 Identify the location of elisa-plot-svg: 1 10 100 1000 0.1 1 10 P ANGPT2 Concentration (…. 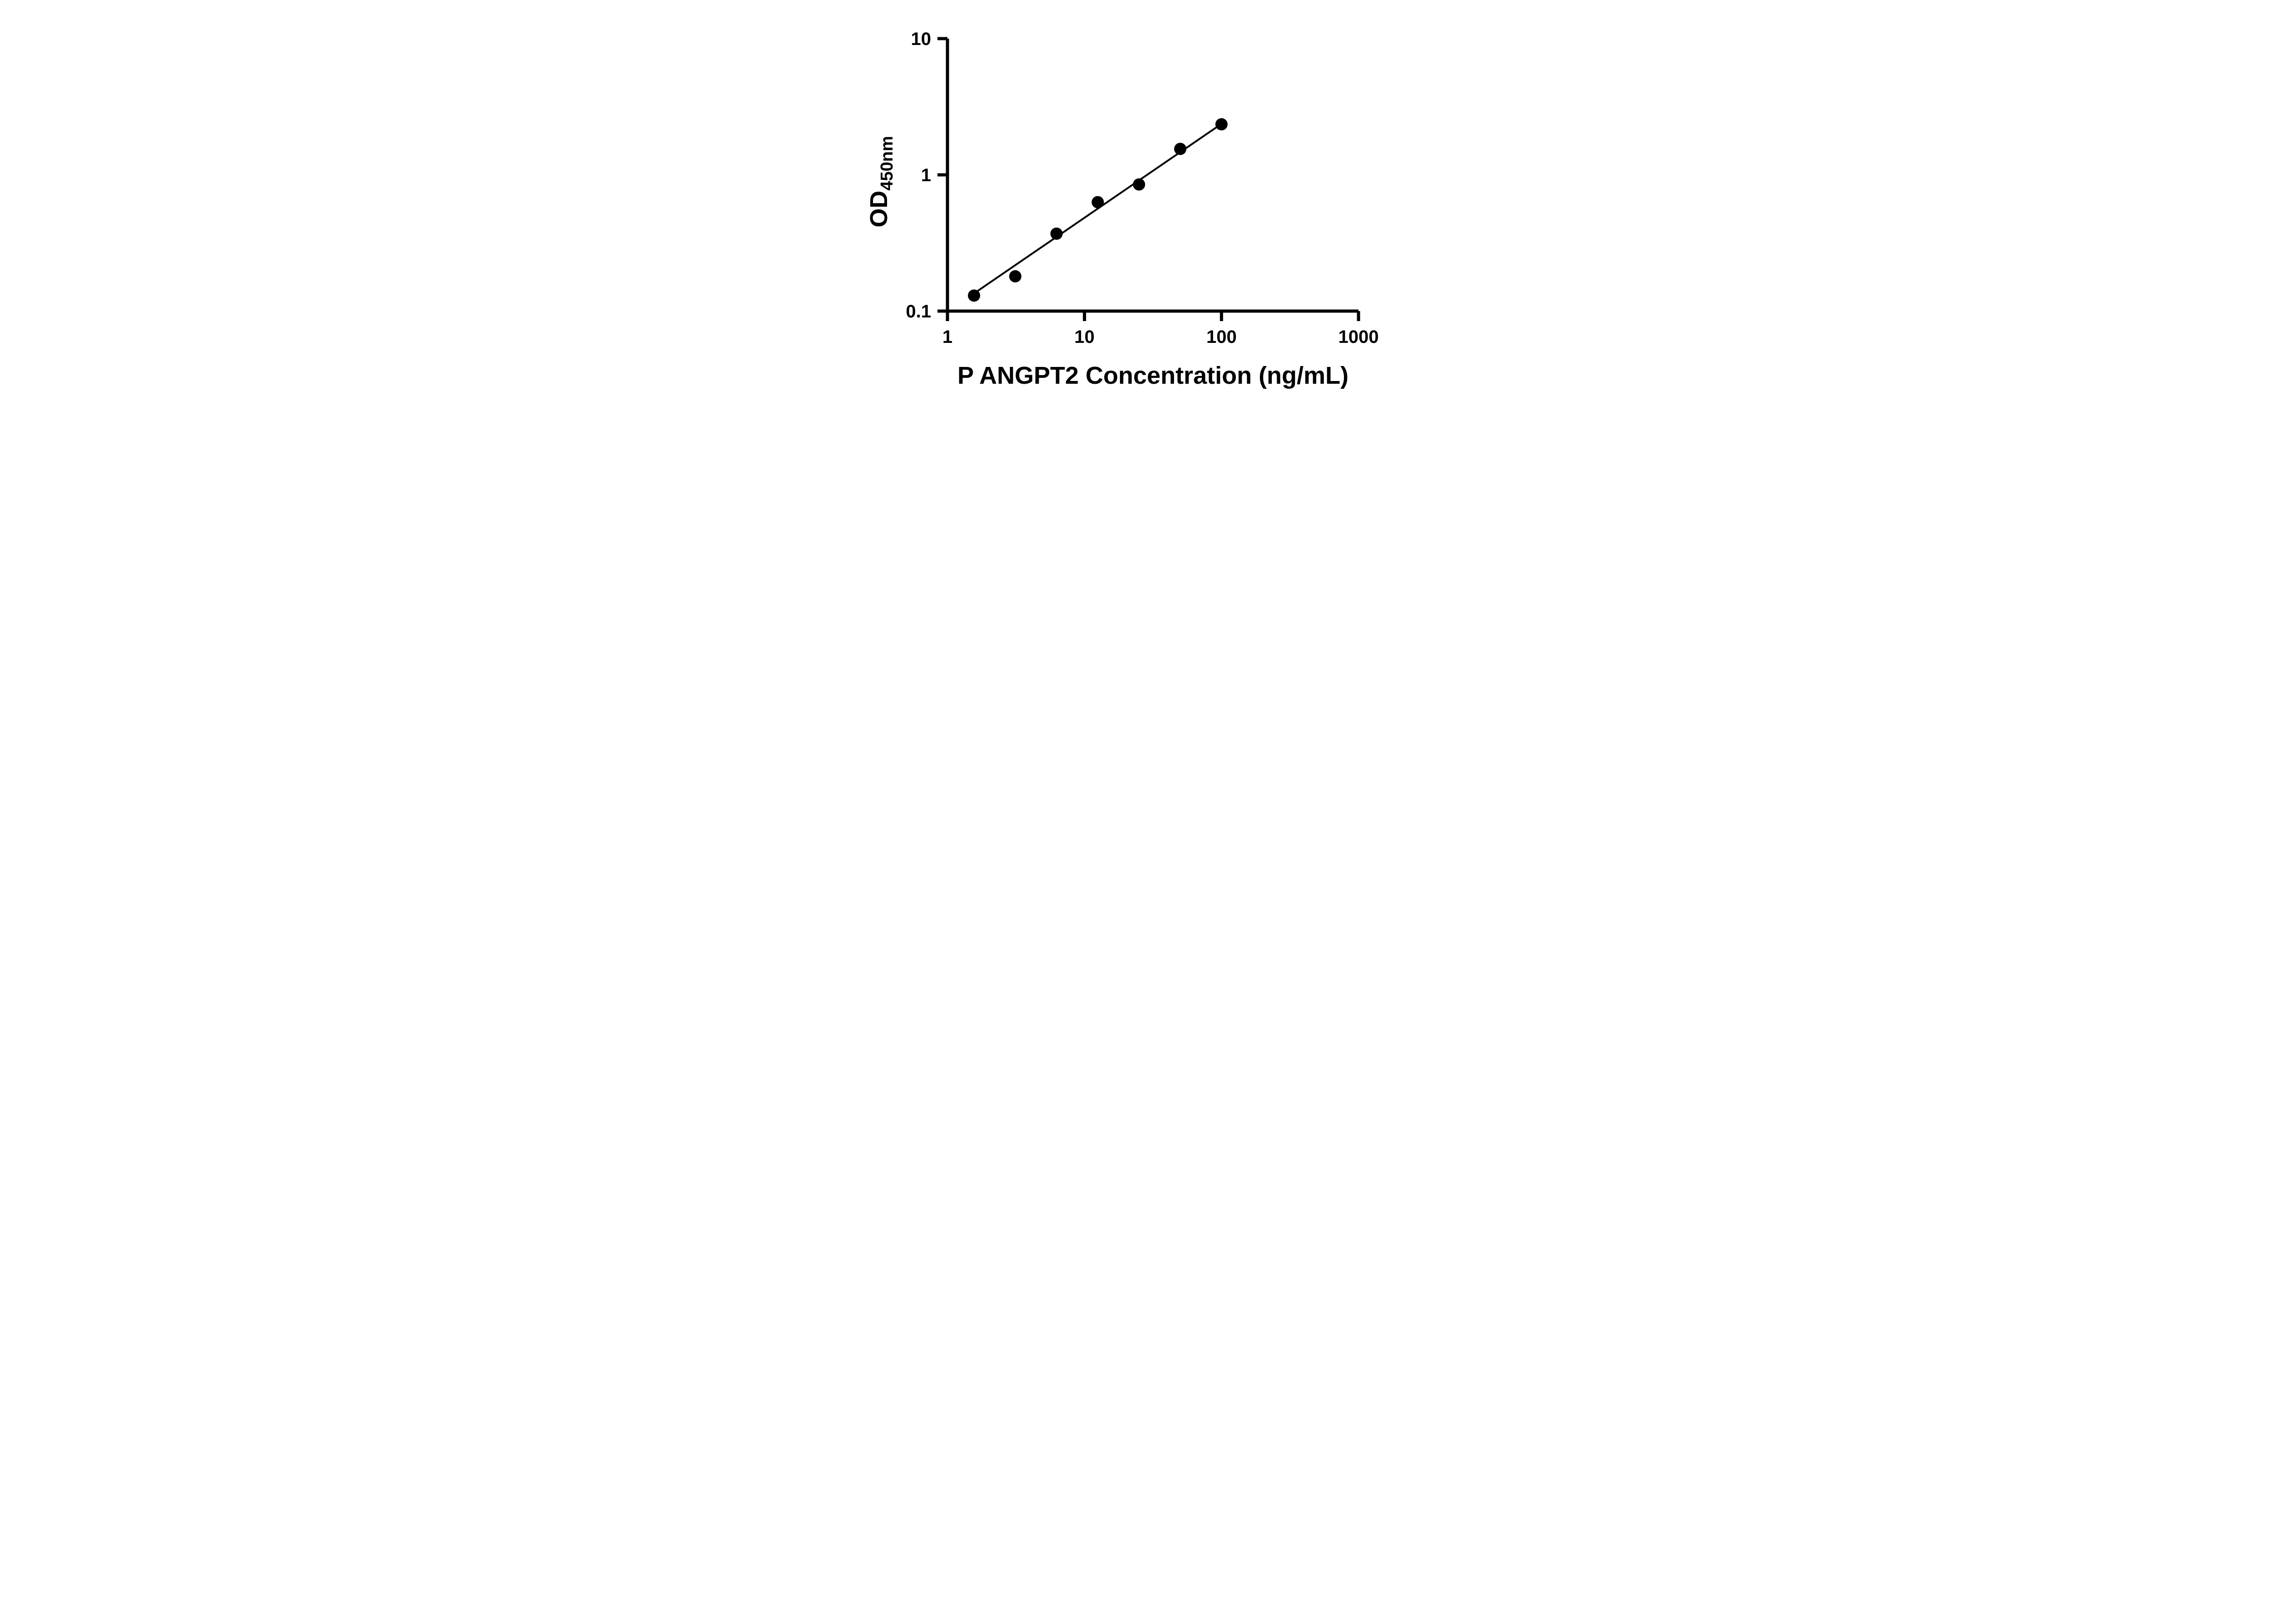
(1122, 209).